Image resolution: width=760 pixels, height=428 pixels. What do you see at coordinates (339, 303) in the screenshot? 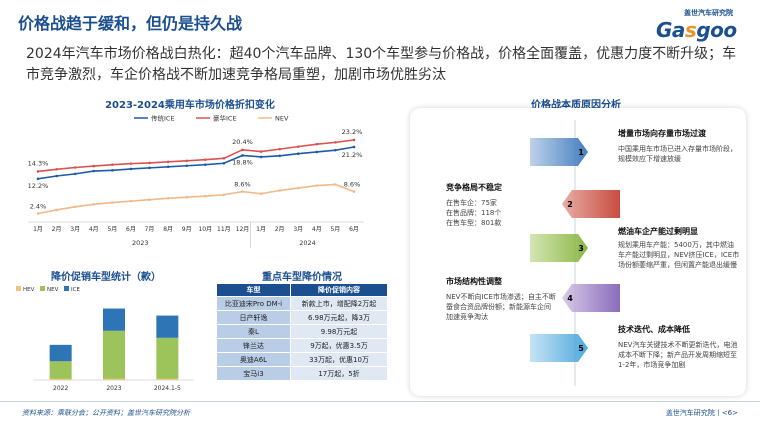
I see `table-cell-promo: 新款上市，增配降2万起` at bounding box center [339, 303].